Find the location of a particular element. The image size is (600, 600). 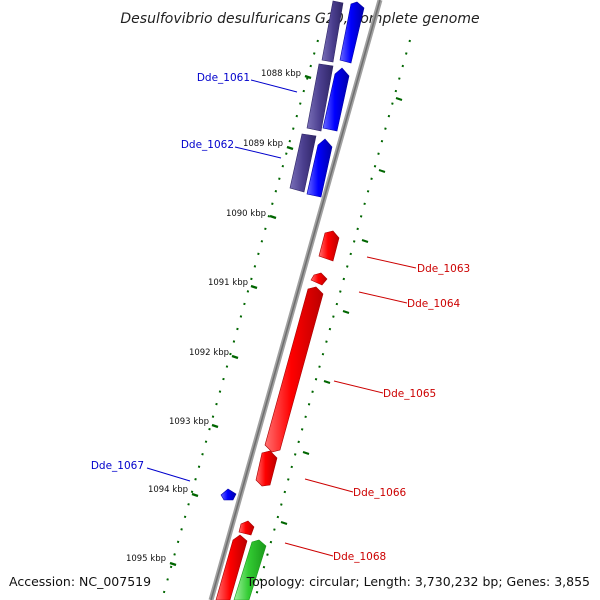

tick-label-1095: 1095 kbp is located at coordinates (146, 559).